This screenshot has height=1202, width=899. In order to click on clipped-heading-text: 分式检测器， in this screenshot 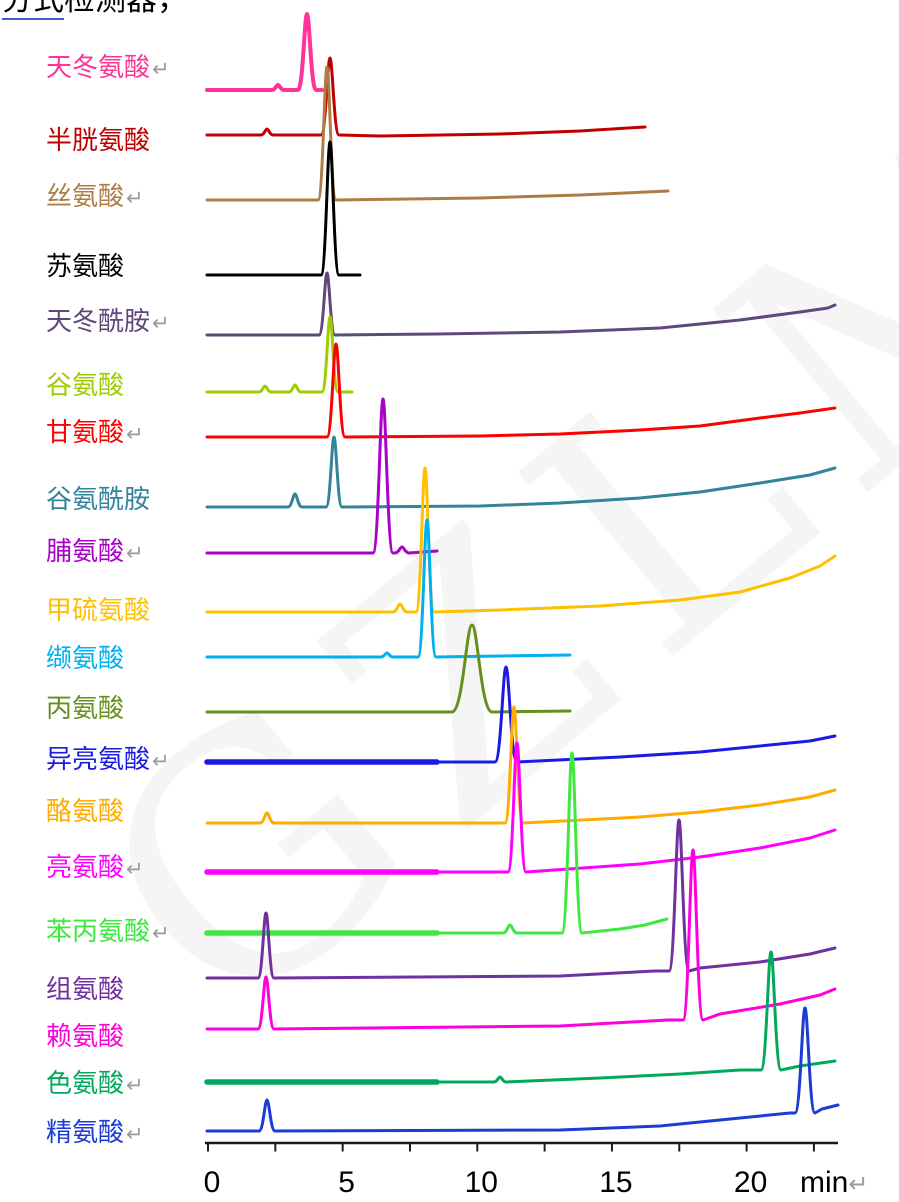, I will do `click(95, 10)`.